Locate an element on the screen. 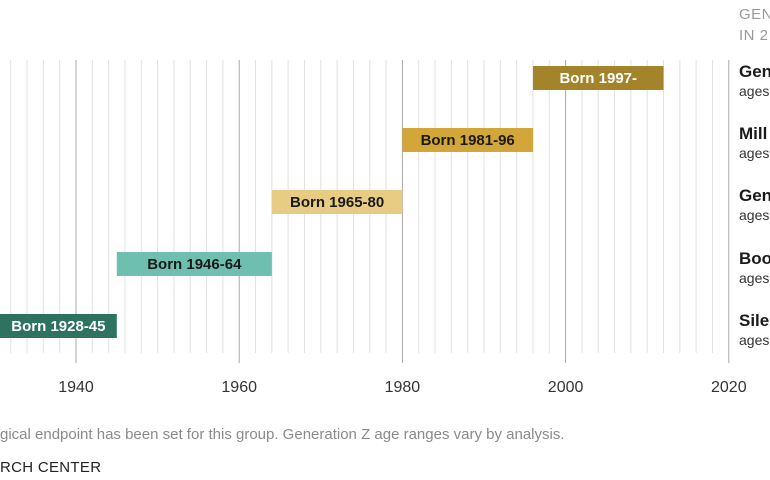  legend-millennials: Mill ages is located at coordinates (754, 143).